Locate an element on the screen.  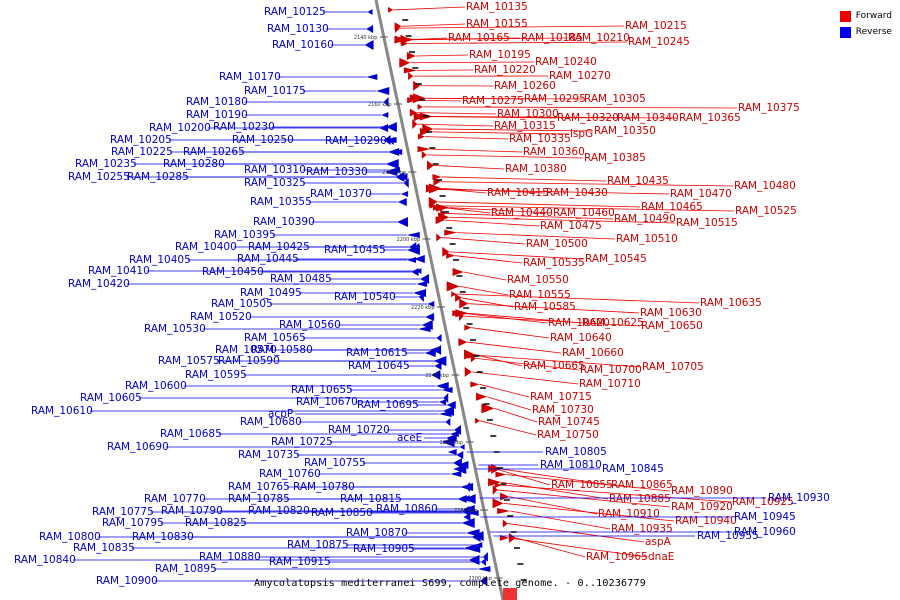
reverse-gene-label: RAM_10175 is located at coordinates (275, 91).